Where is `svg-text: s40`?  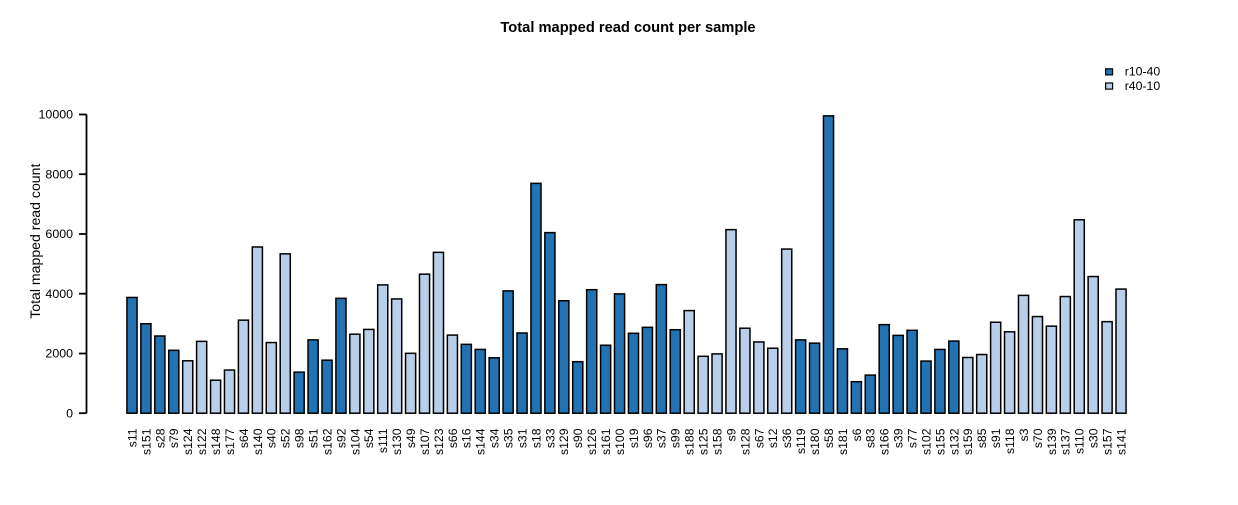
svg-text: s40 is located at coordinates (272, 438).